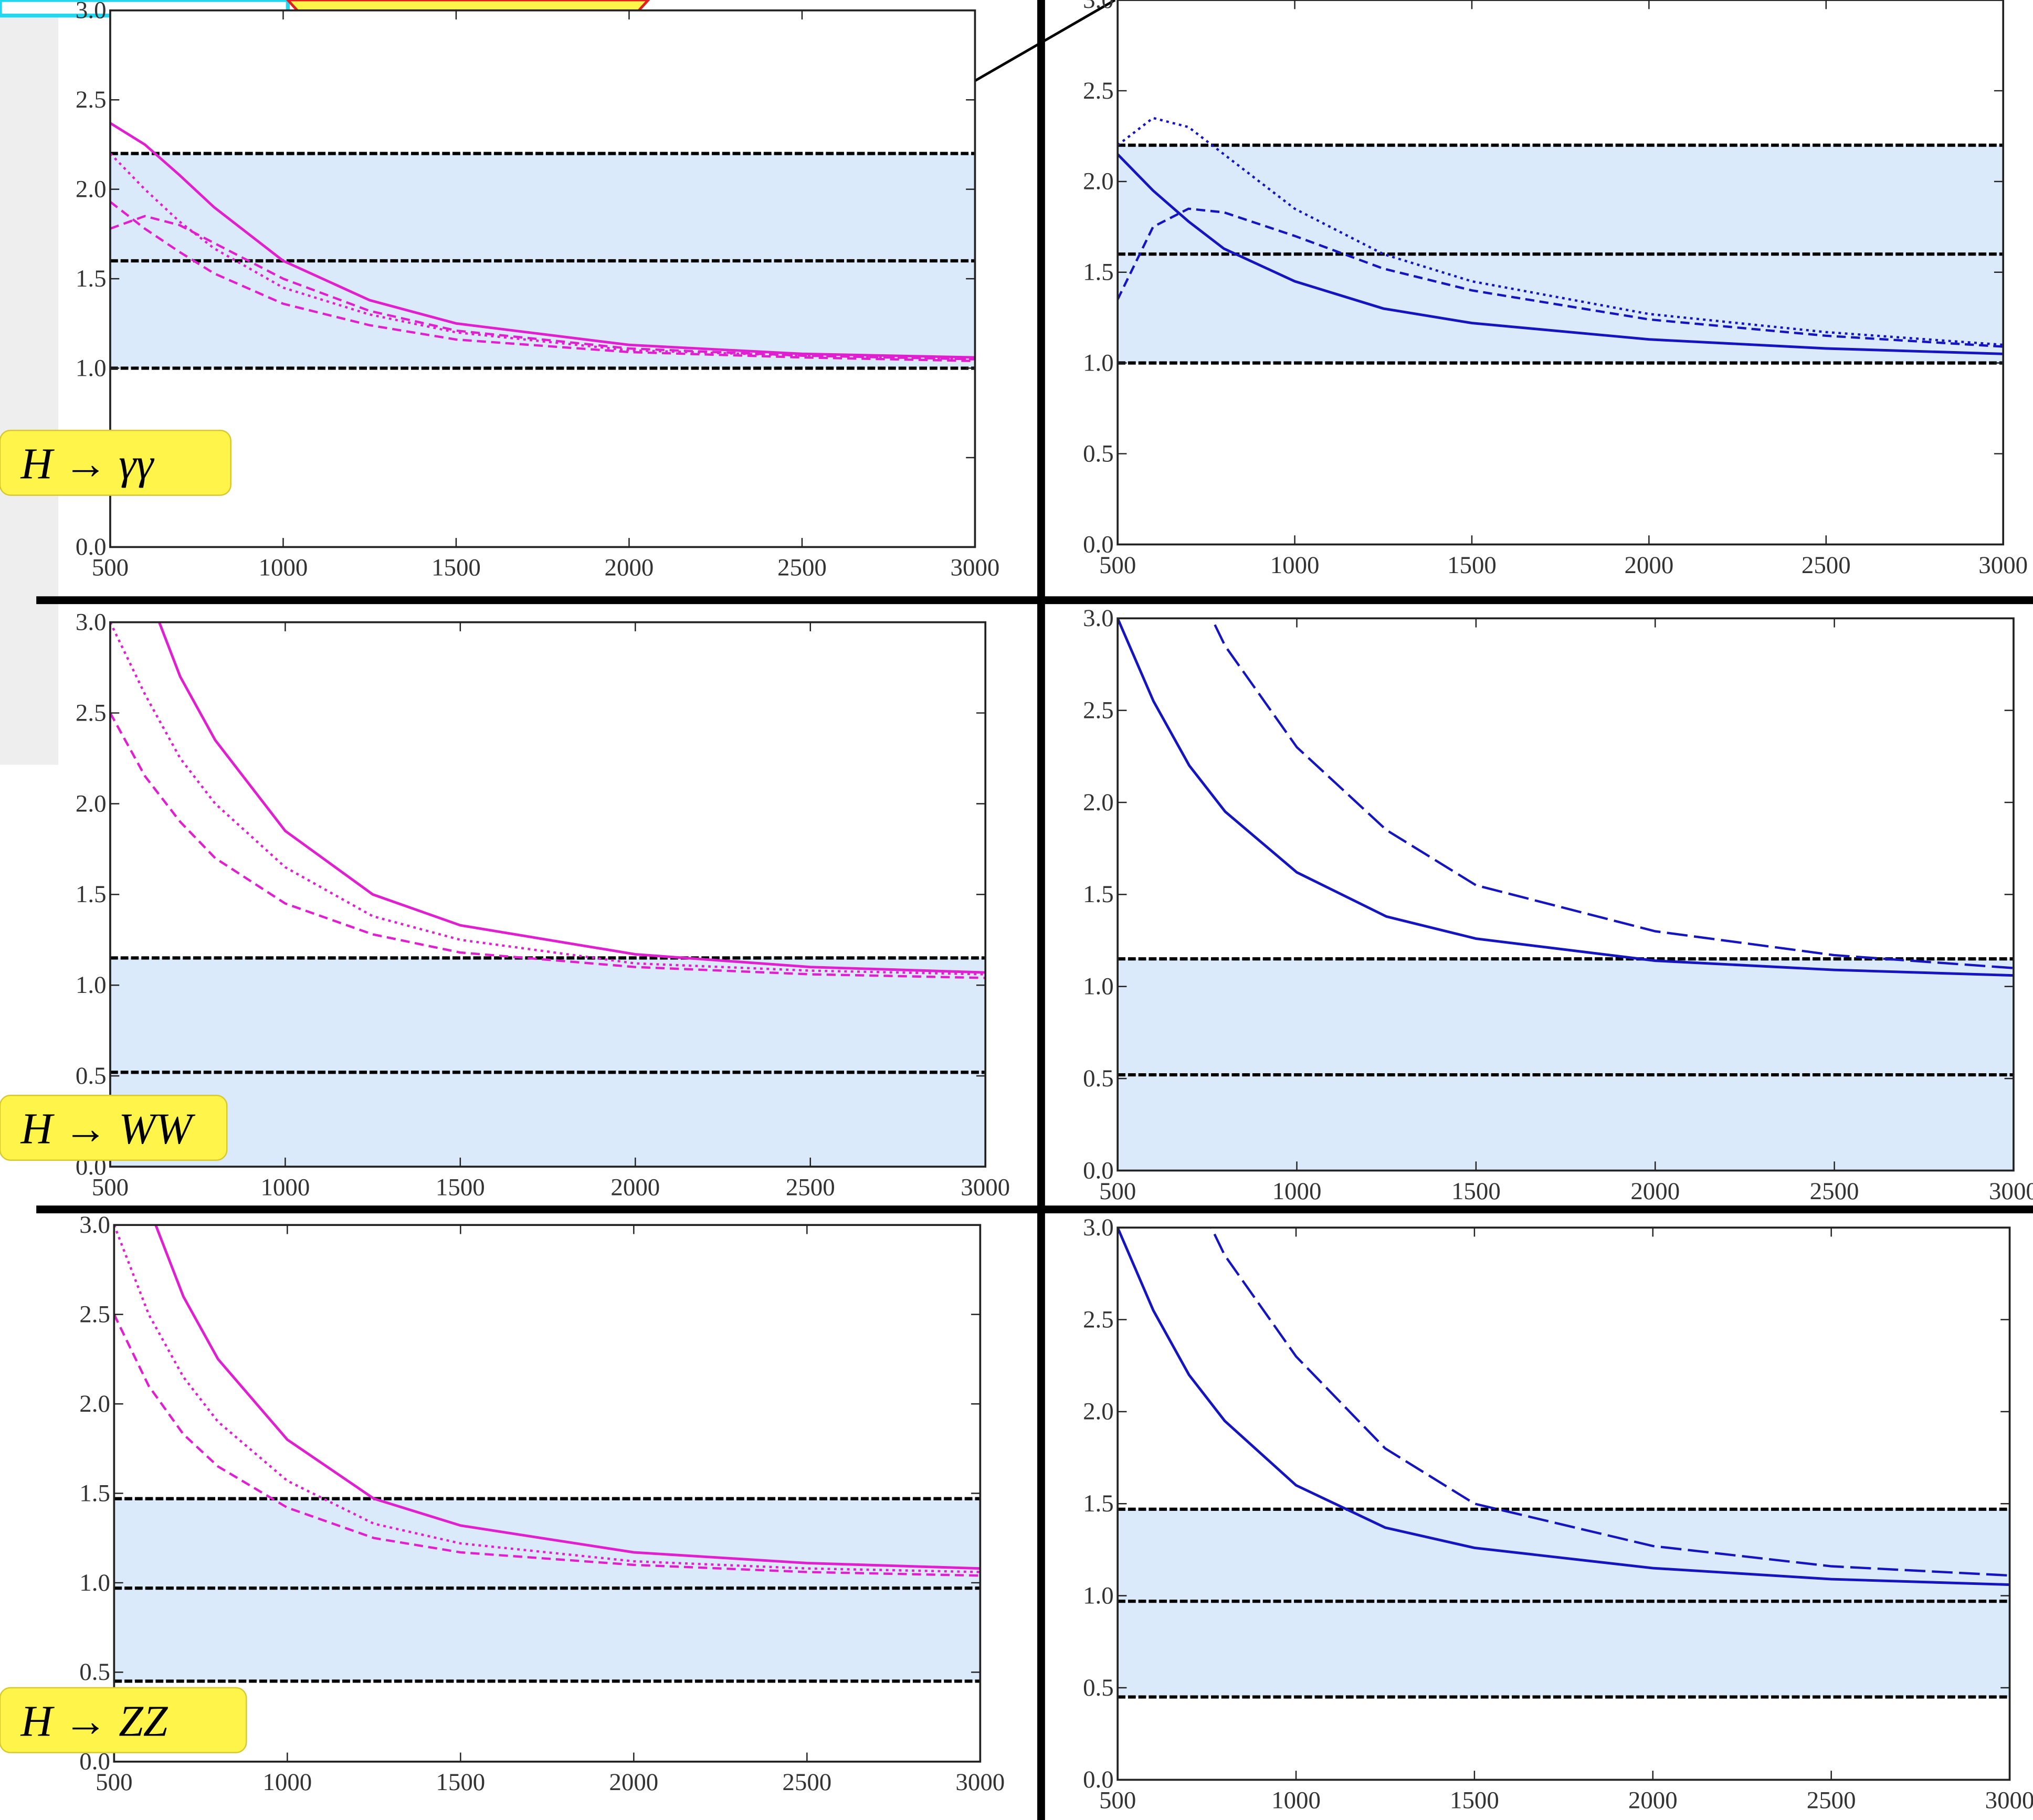 The width and height of the screenshot is (2033, 1820). What do you see at coordinates (88, 463) in the screenshot?
I see `annotation: H → γγ` at bounding box center [88, 463].